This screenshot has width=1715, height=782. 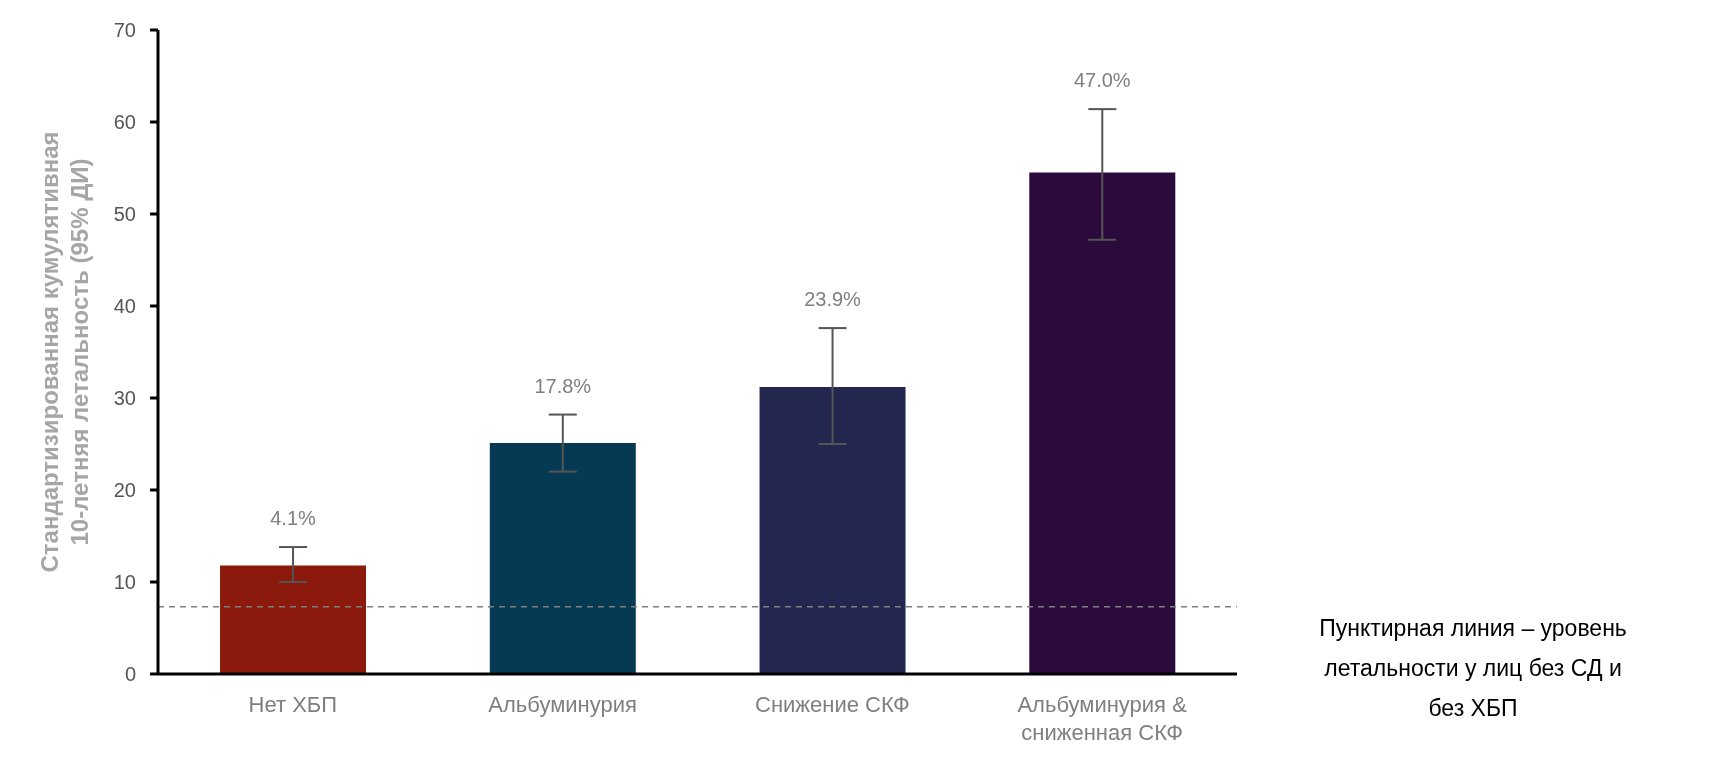 What do you see at coordinates (562, 704) in the screenshot?
I see `x-tick-label: Альбуминурия` at bounding box center [562, 704].